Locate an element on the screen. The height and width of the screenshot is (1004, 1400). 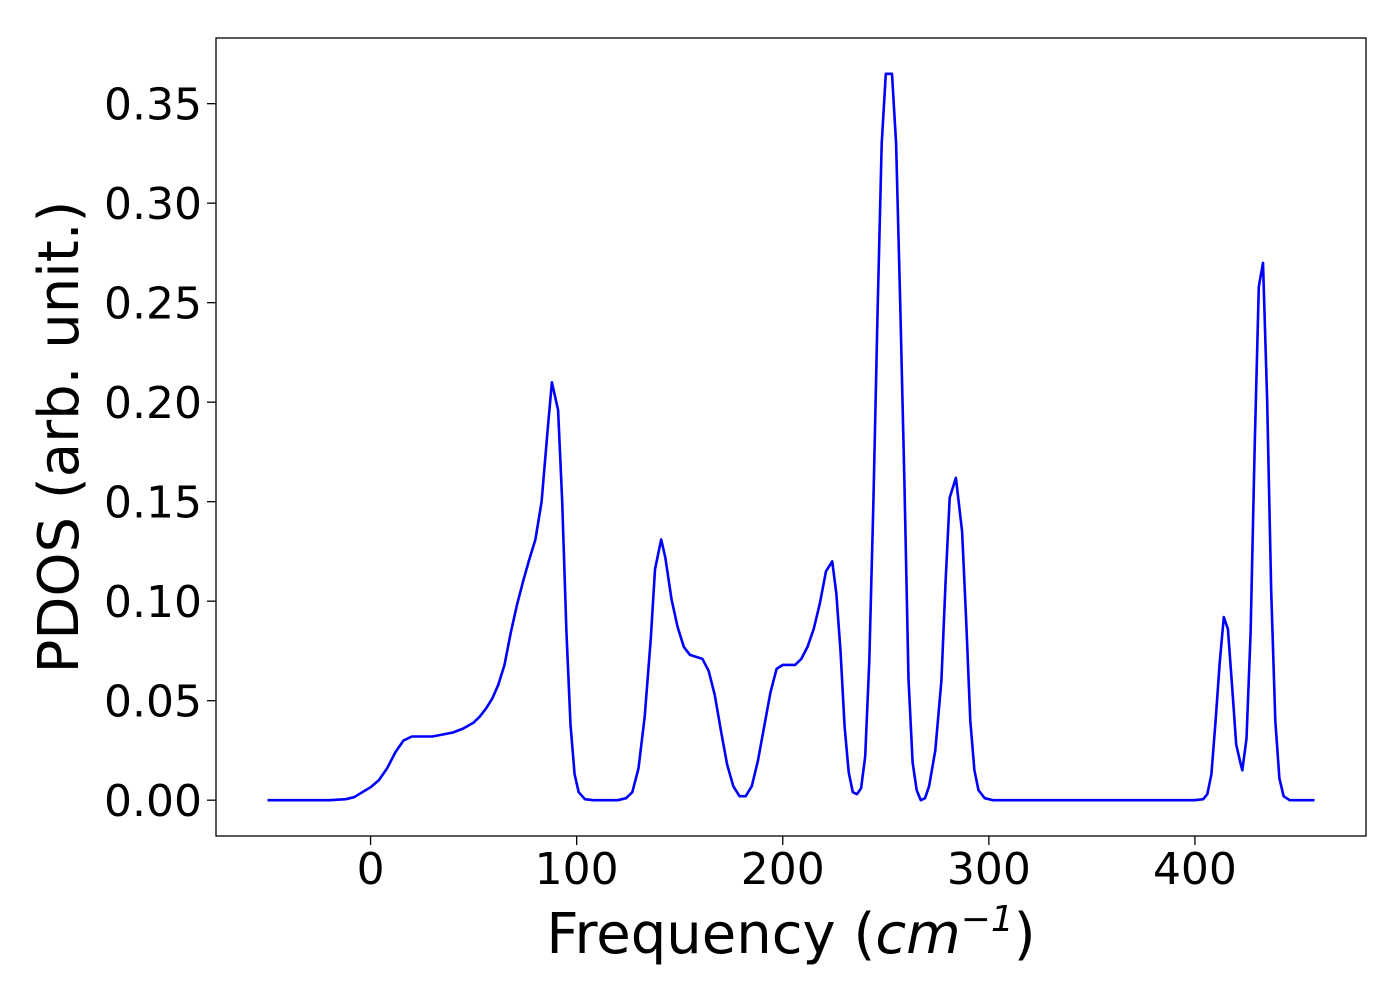
y-tick-label: 0.30 is located at coordinates (153, 204).